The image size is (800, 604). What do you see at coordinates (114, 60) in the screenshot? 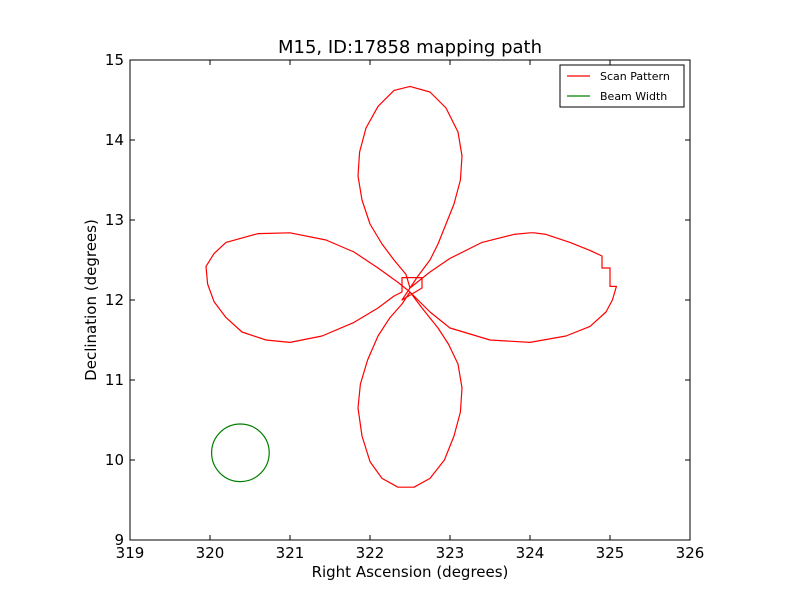
I see `y-tick-label: 15` at bounding box center [114, 60].